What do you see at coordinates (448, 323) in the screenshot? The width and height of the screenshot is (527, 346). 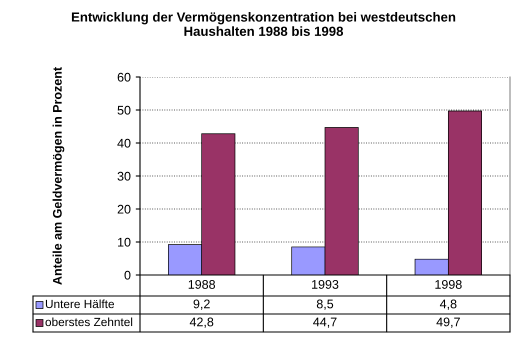 I see `data-label: 49,7` at bounding box center [448, 323].